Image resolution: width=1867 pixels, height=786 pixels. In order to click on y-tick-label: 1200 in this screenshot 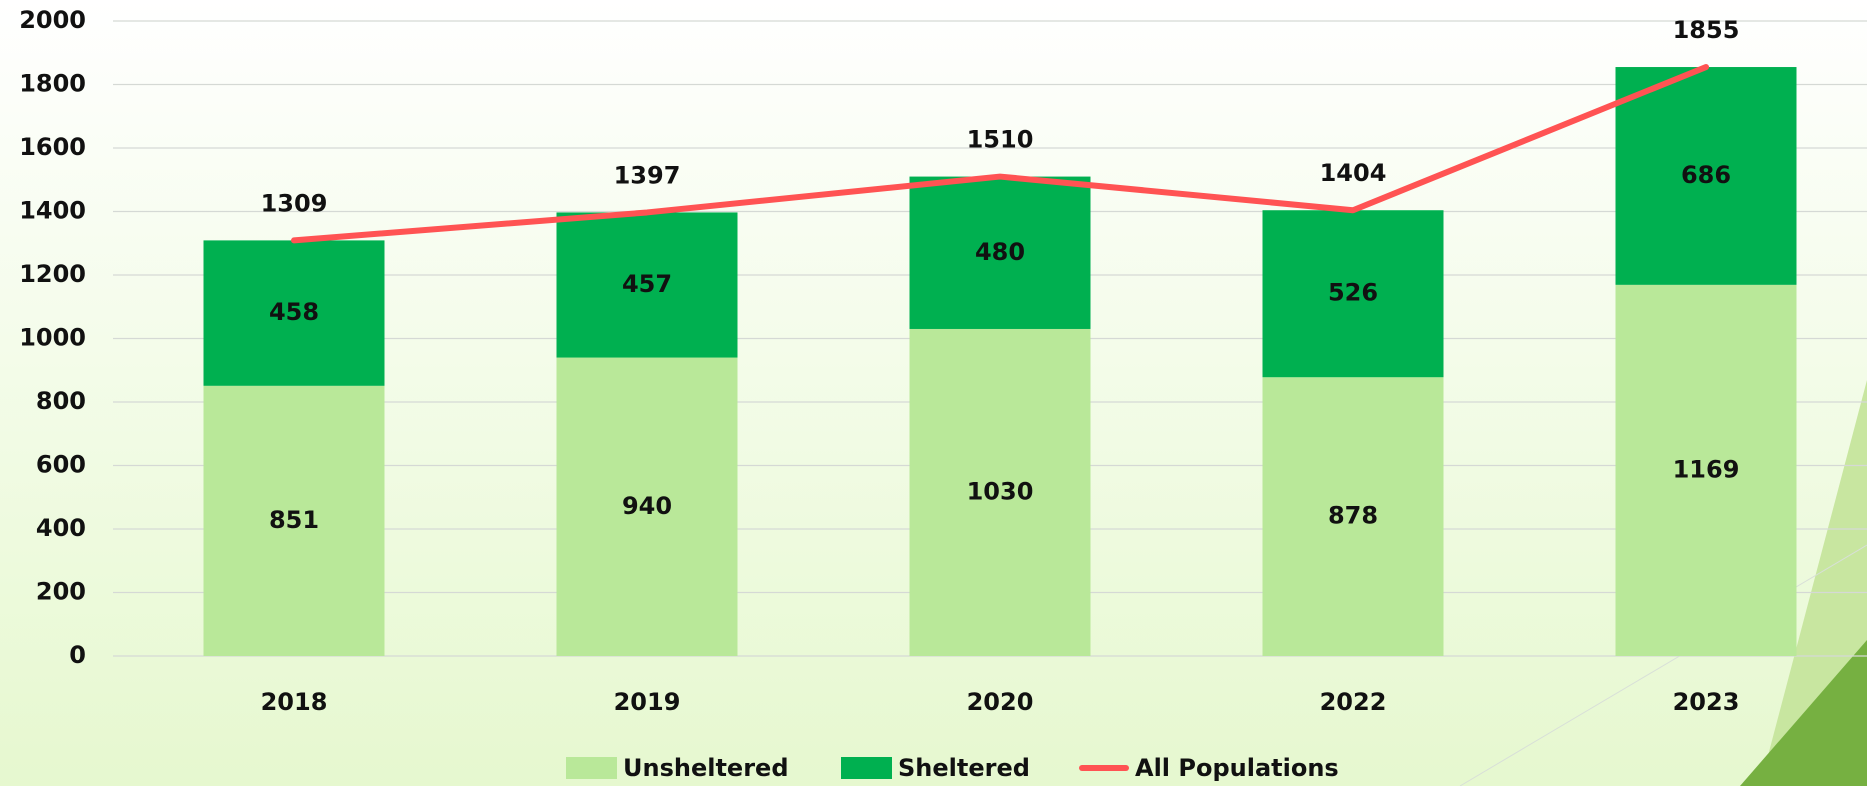, I will do `click(52, 274)`.